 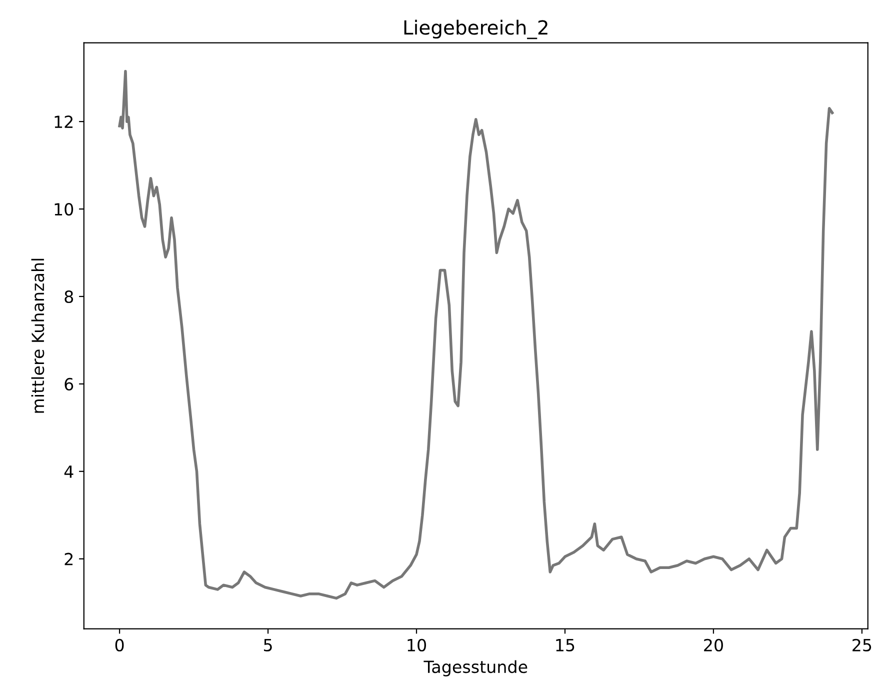 I want to click on y-tick-label: 8, so click(x=69, y=297).